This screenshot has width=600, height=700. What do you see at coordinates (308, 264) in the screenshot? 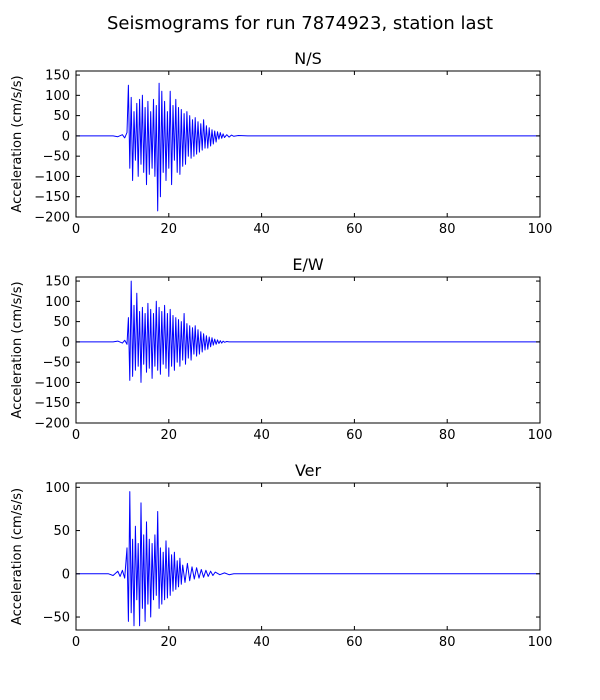
I see `panel-title: E/W` at bounding box center [308, 264].